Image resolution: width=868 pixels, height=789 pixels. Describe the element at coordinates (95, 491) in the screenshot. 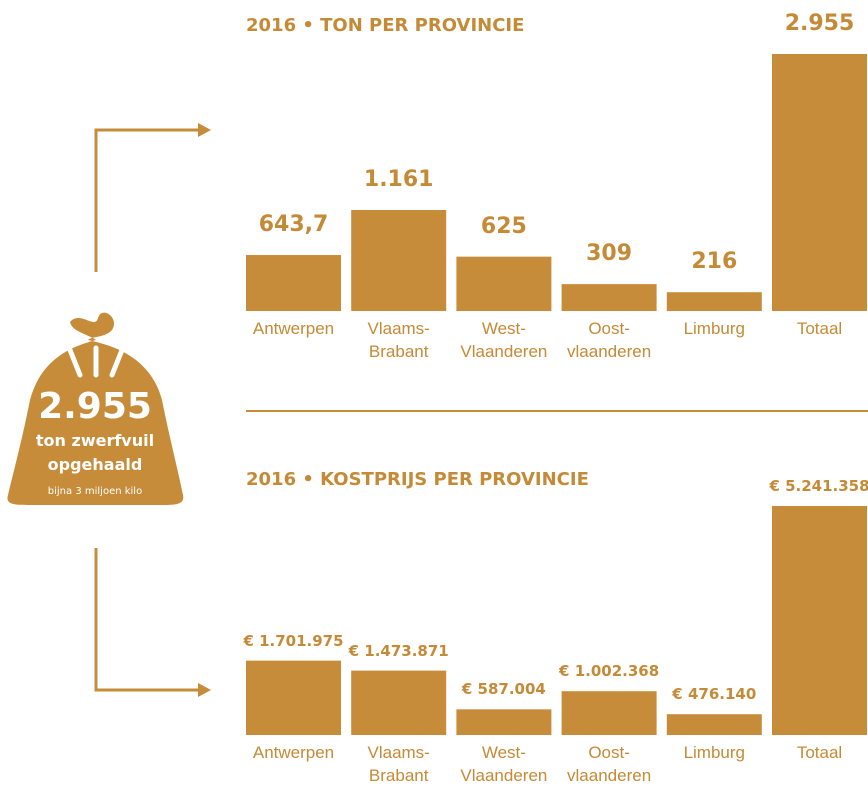

I see `bag-note: bijna 3 miljoen kilo` at that location.